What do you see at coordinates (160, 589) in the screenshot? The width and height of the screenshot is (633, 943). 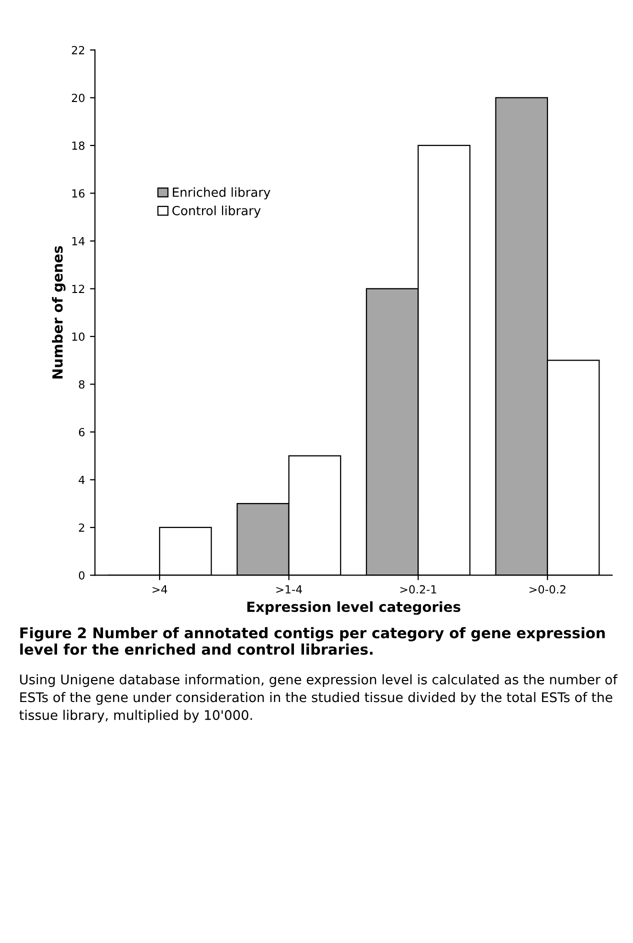 I see `x-tick-label: >4` at bounding box center [160, 589].